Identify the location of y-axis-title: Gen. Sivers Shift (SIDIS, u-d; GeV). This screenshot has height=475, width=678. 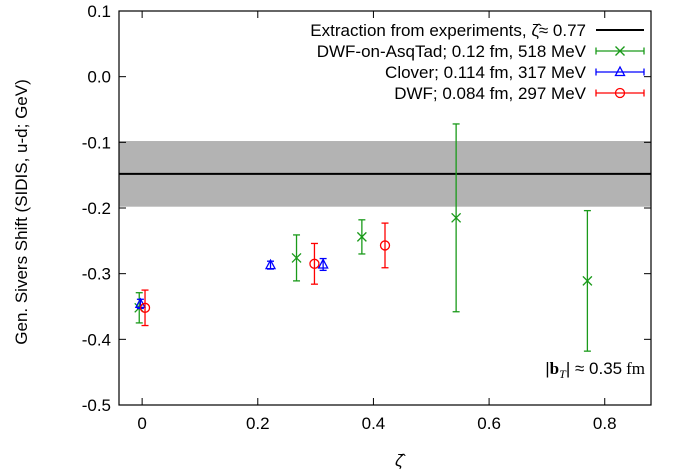
(21, 211).